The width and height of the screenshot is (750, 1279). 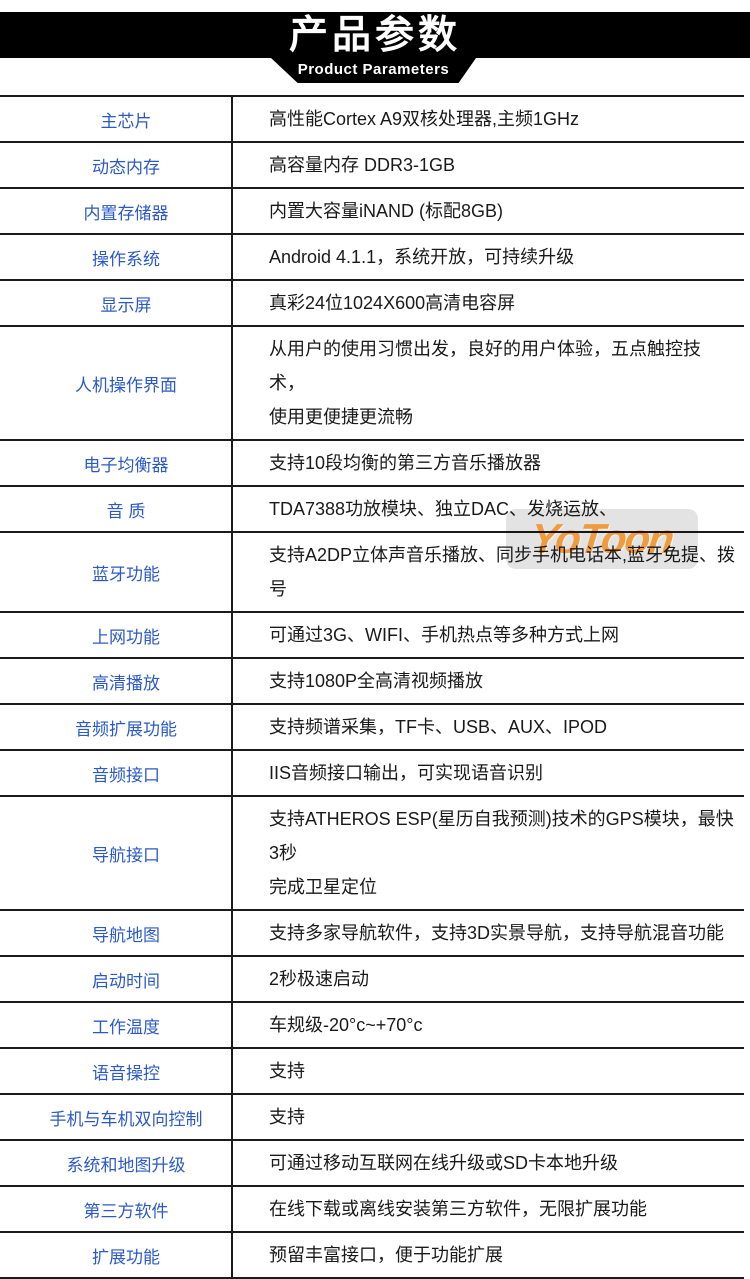 I want to click on spec-row: 高清播放 支持1080P全高清视频播放, so click(x=372, y=681).